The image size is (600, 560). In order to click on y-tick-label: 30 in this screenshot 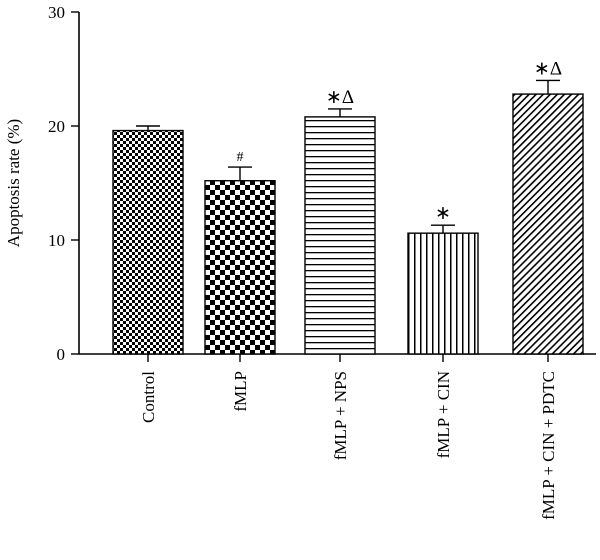, I will do `click(56, 12)`.